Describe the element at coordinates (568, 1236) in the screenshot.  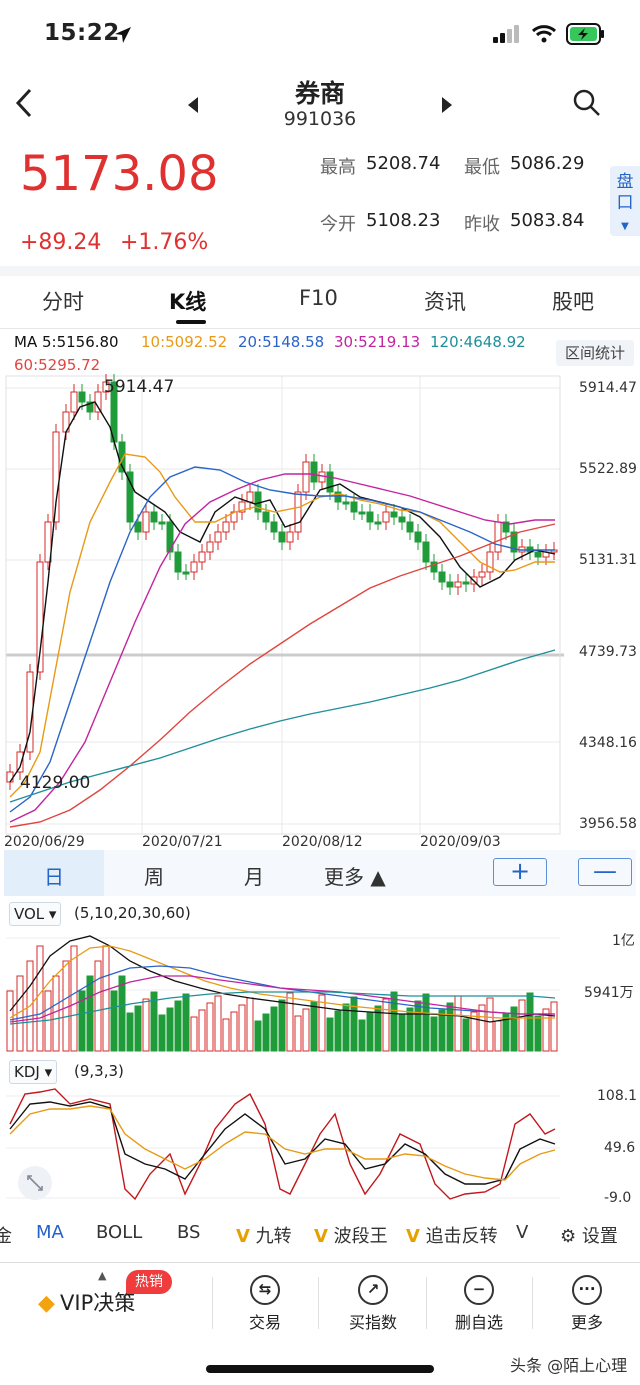
I see `gear-icon: ⚙` at that location.